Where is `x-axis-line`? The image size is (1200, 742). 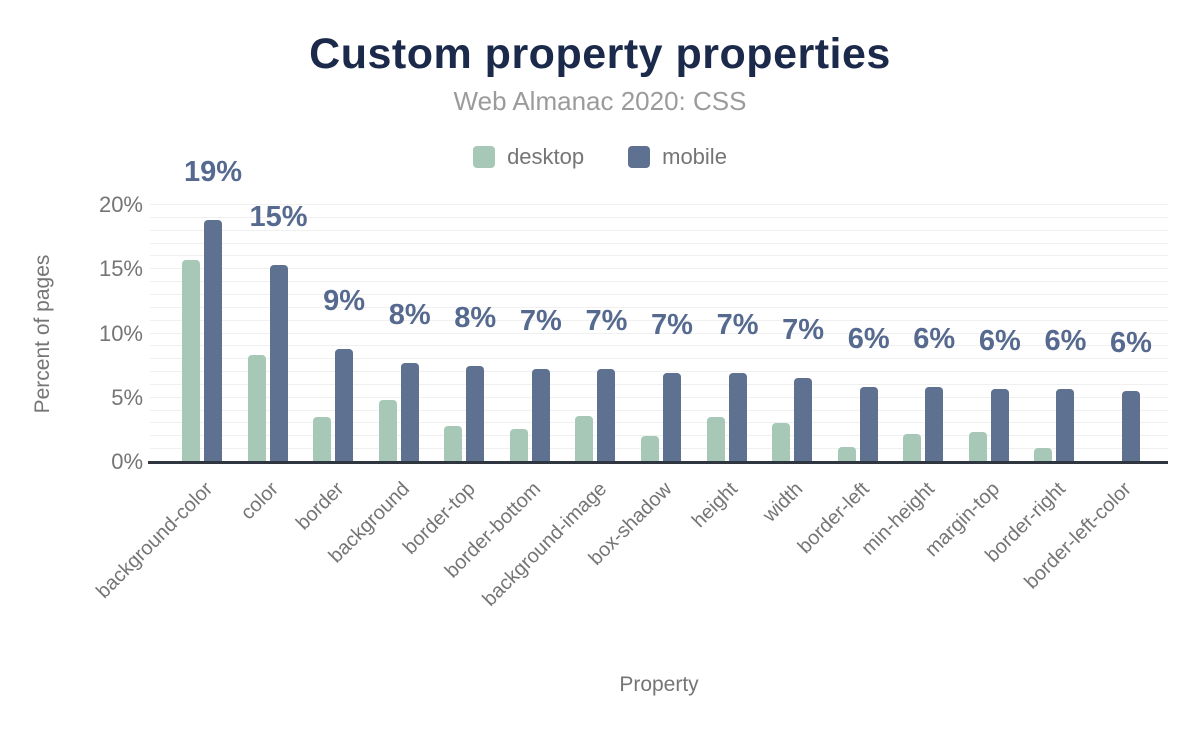 x-axis-line is located at coordinates (658, 462).